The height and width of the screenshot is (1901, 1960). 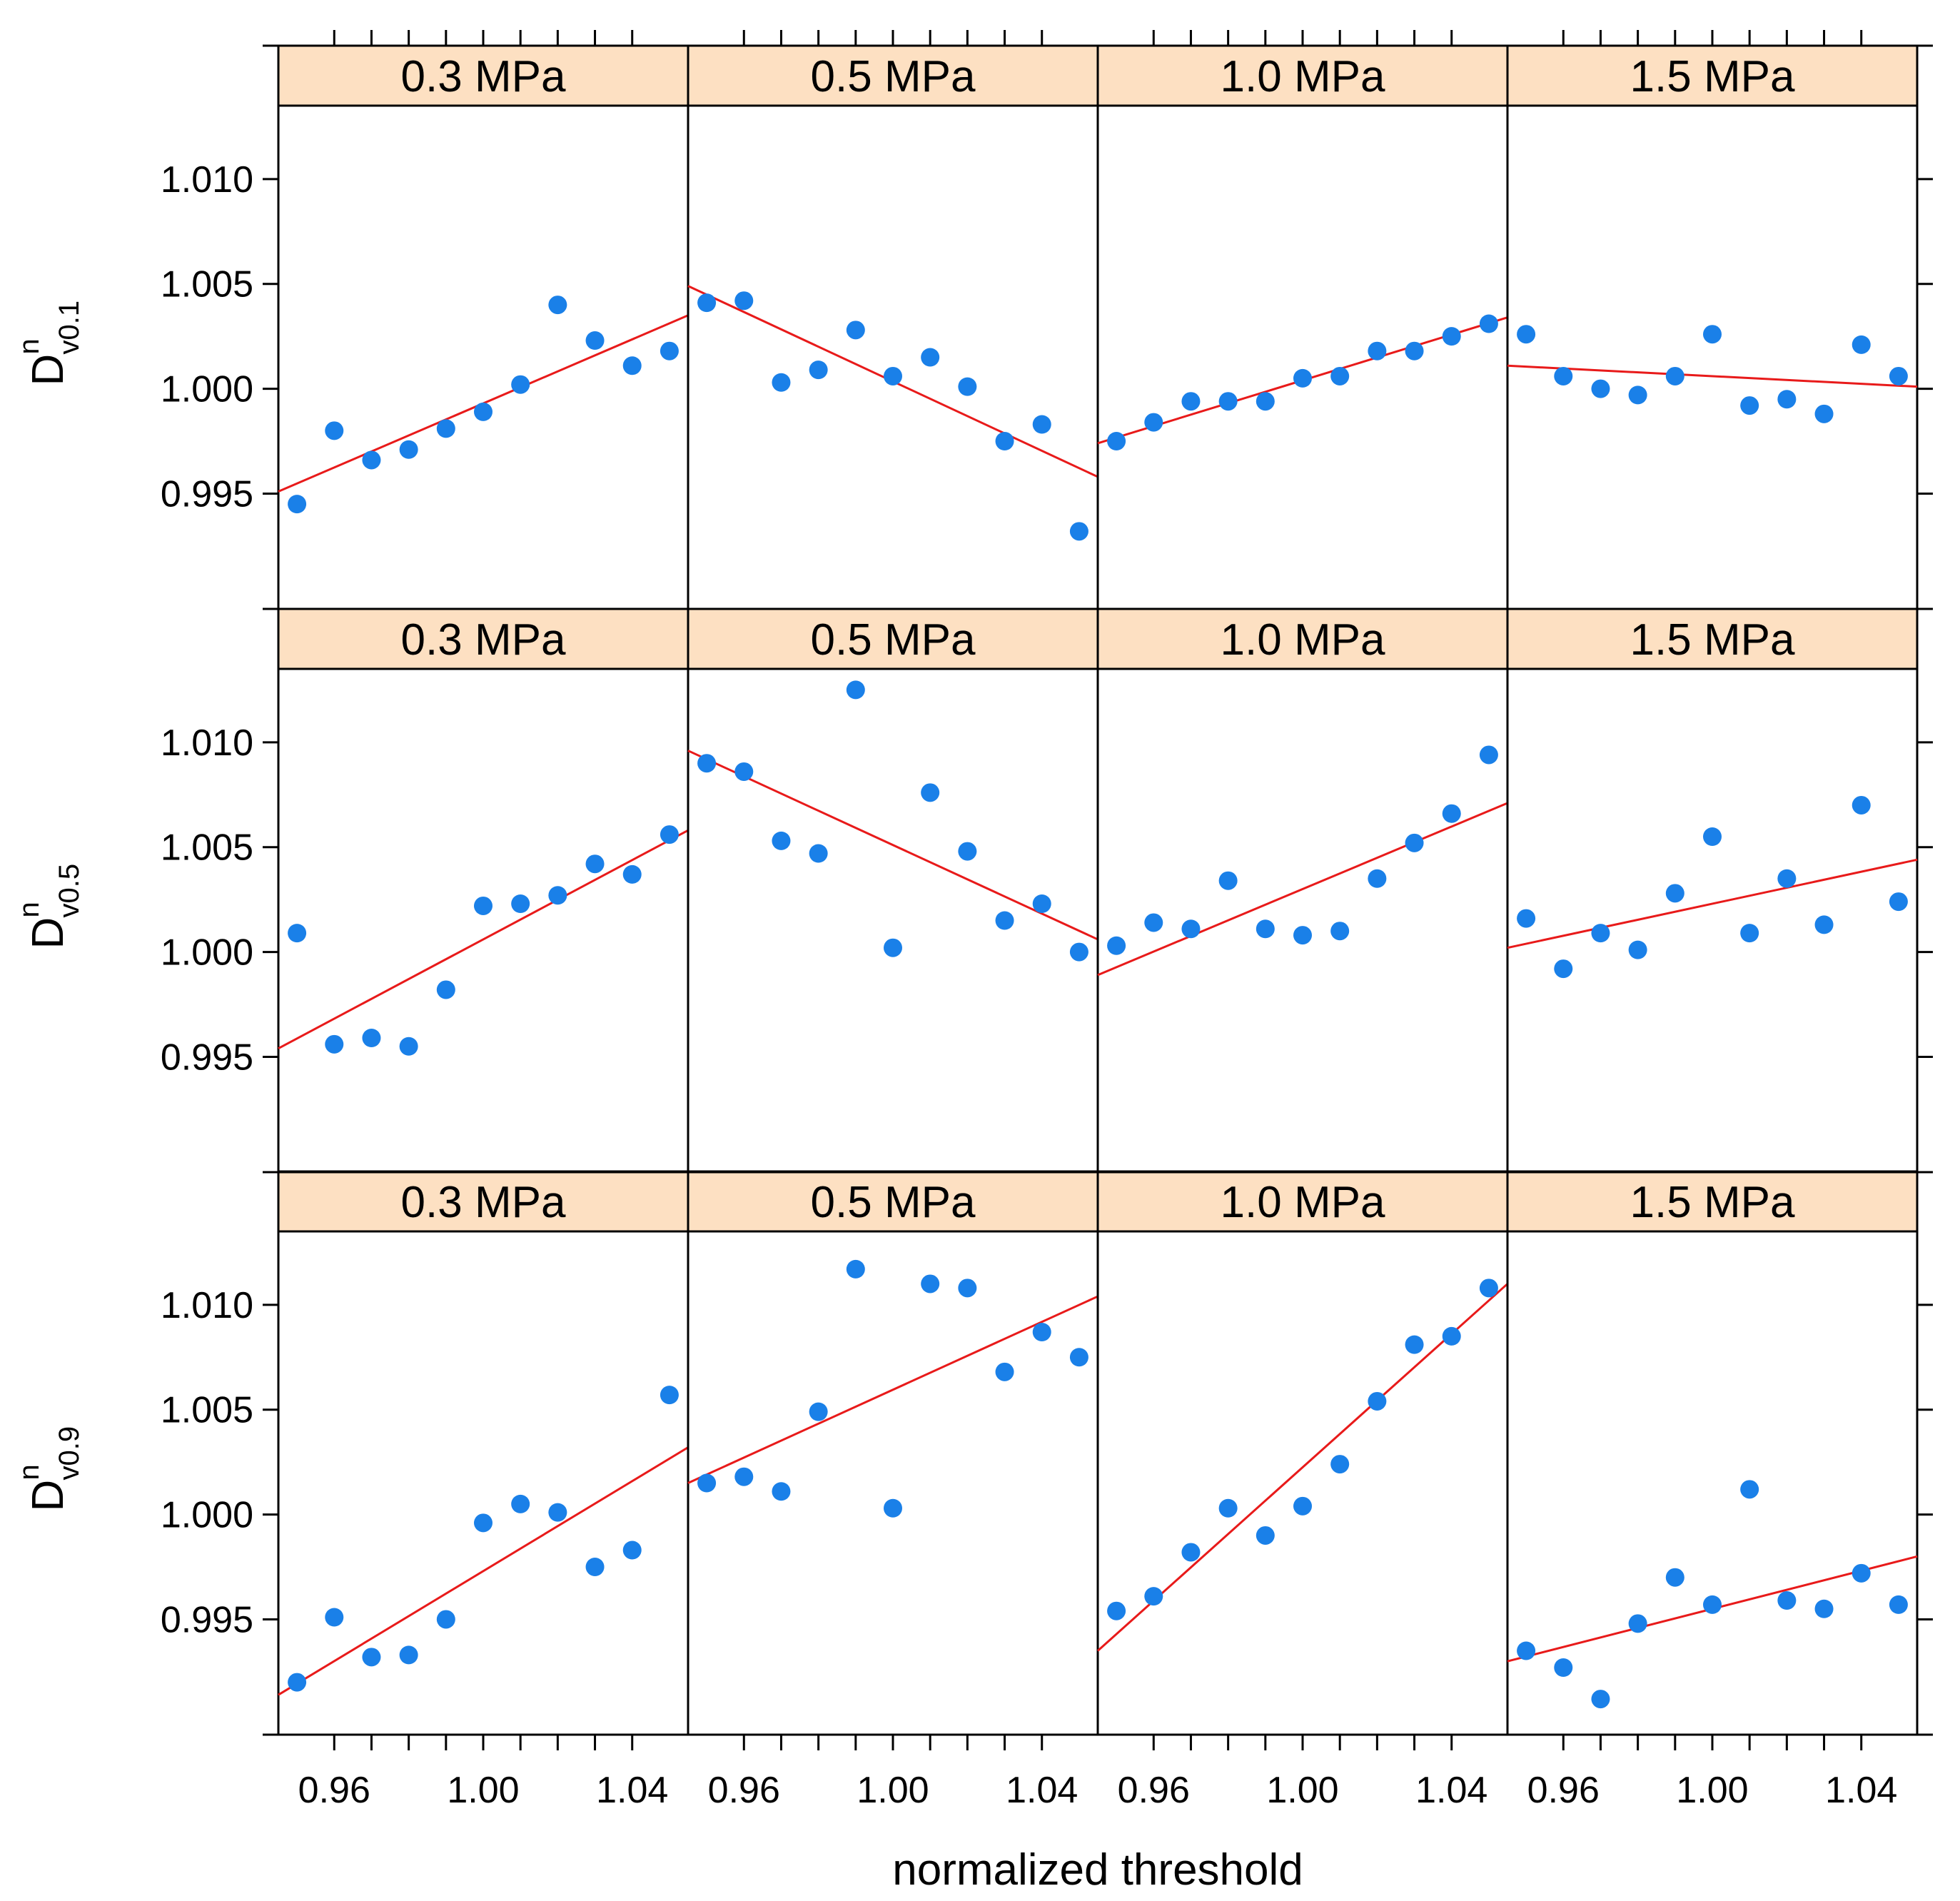 What do you see at coordinates (49, 343) in the screenshot?
I see `y-axis-title: Dn v0.1` at bounding box center [49, 343].